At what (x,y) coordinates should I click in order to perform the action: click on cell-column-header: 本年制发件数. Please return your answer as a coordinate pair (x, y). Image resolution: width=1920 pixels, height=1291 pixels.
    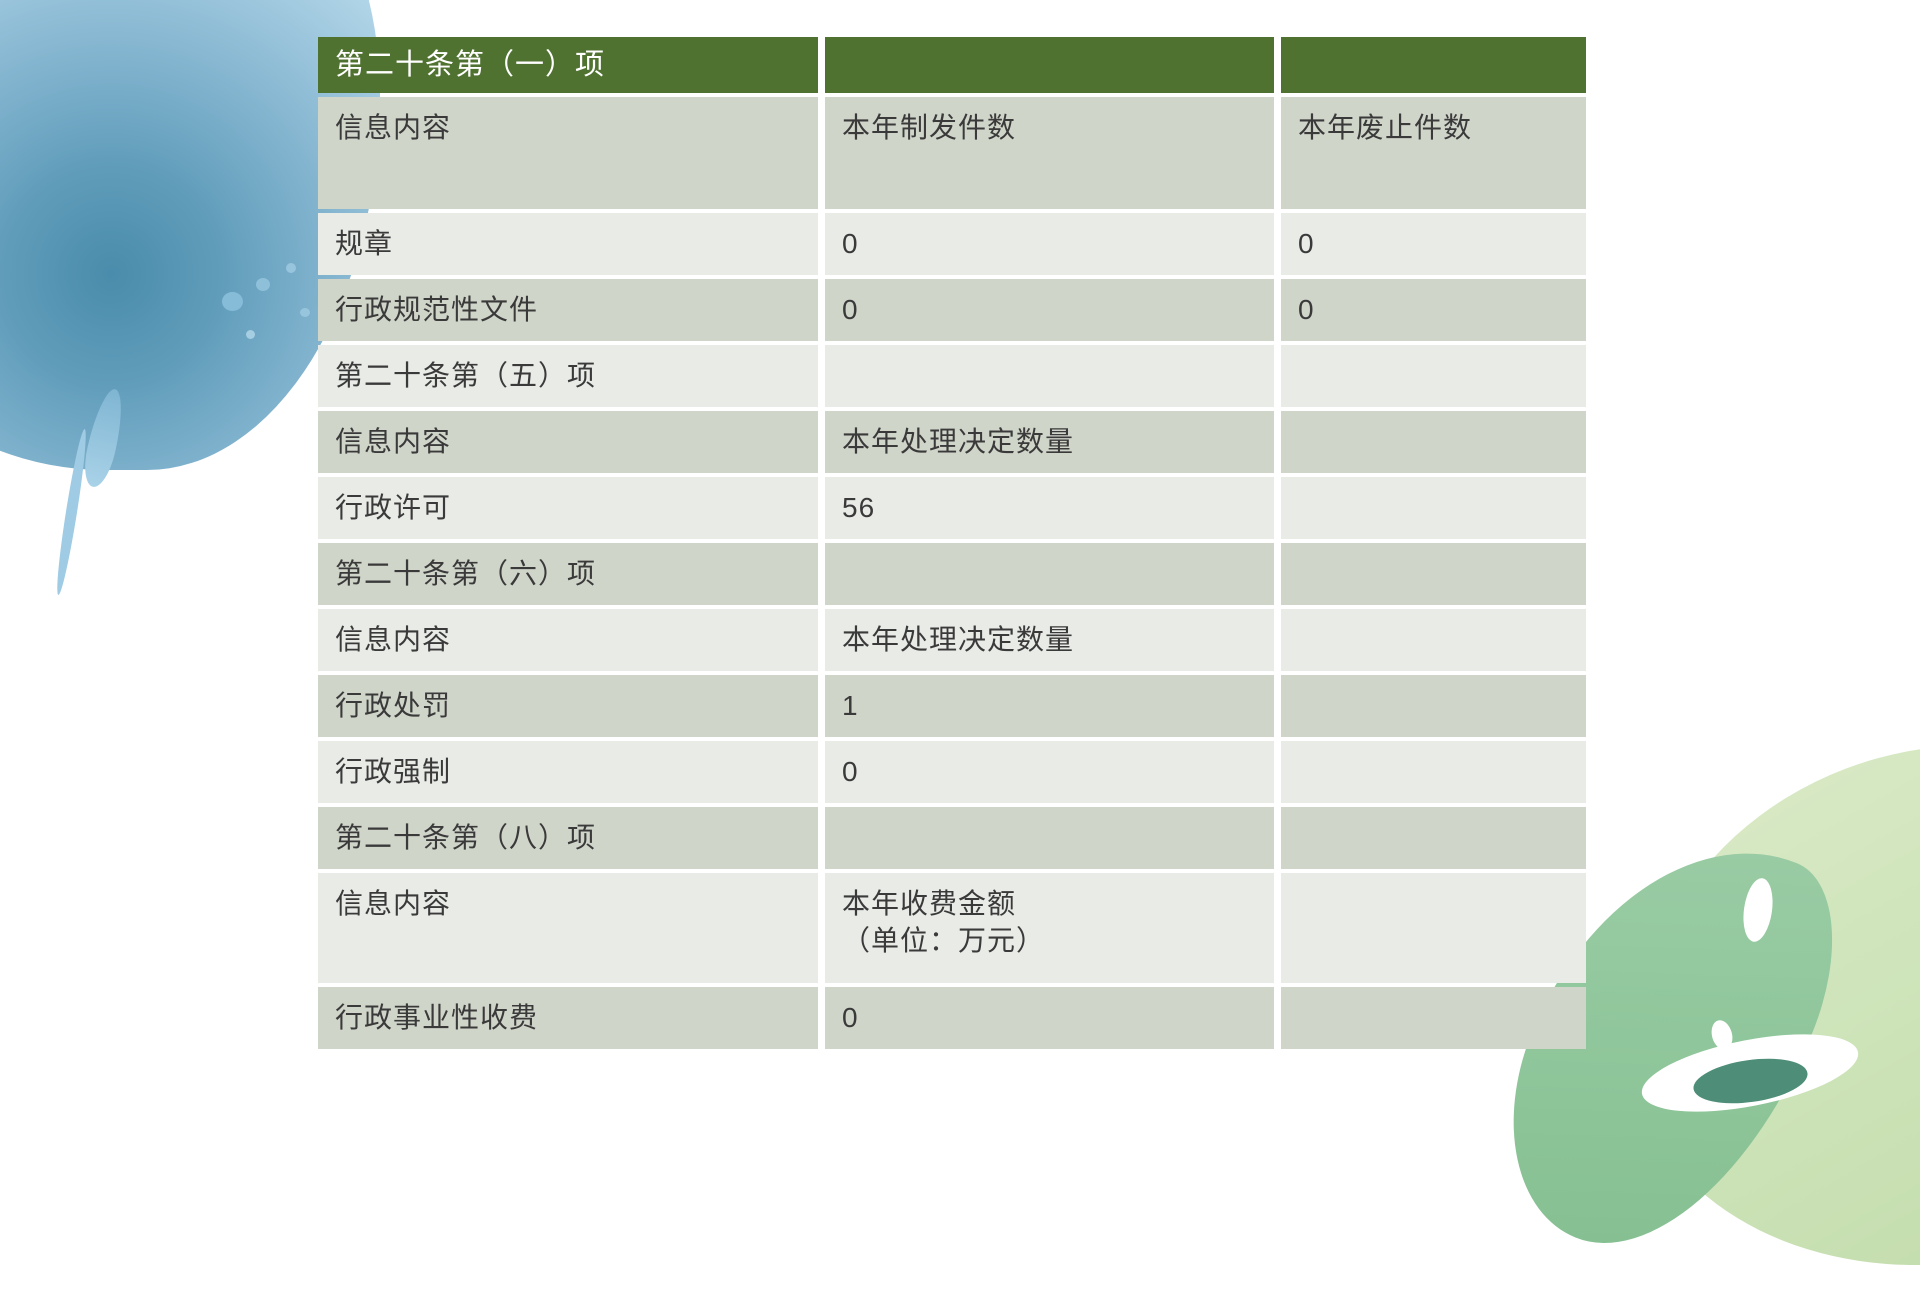
    Looking at the image, I should click on (1049, 153).